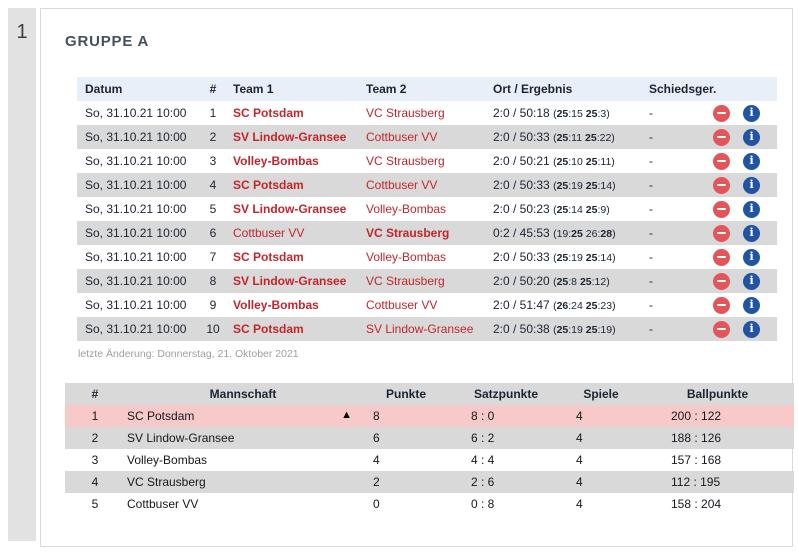 The image size is (798, 555). Describe the element at coordinates (213, 281) in the screenshot. I see `match-number: 8` at that location.